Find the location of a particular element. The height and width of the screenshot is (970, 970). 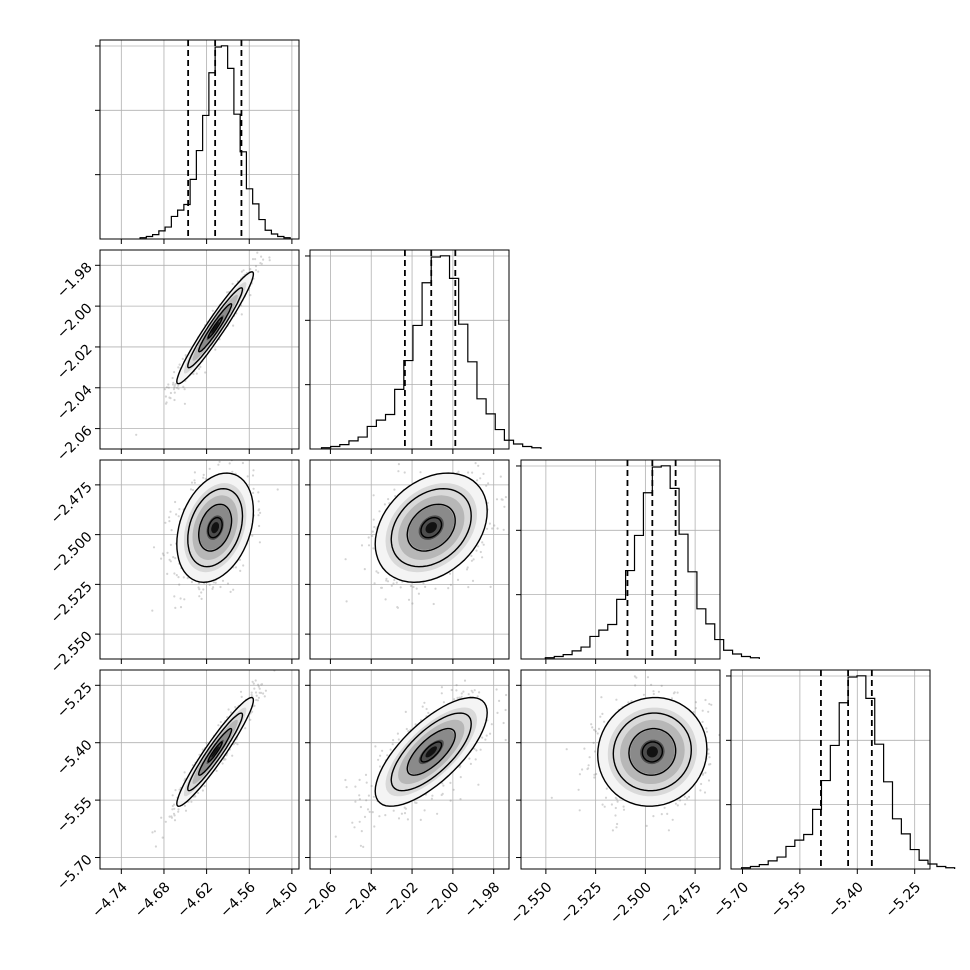

x-tick-label: −5.70 is located at coordinates (731, 900).